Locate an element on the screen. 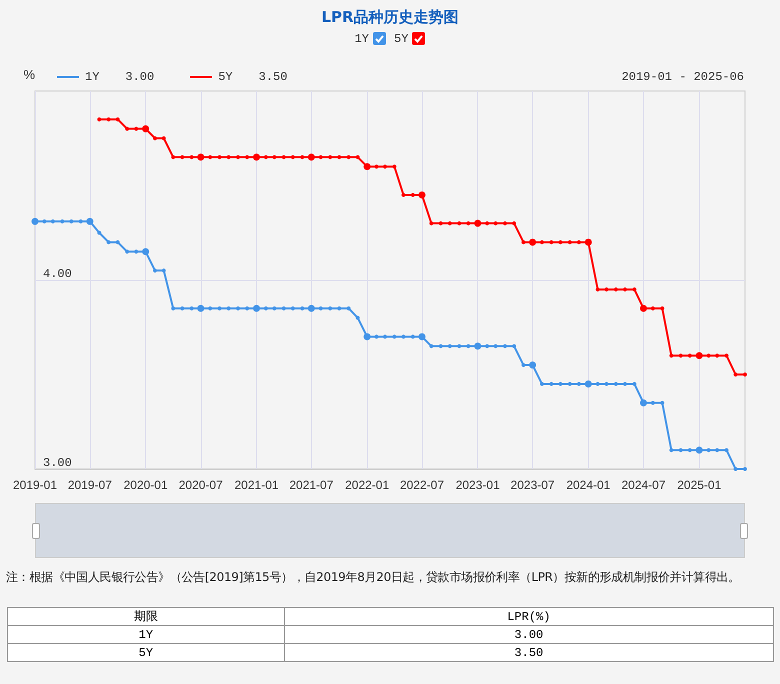 This screenshot has width=780, height=684. text: 2019-01 - 2025-06 is located at coordinates (683, 77).